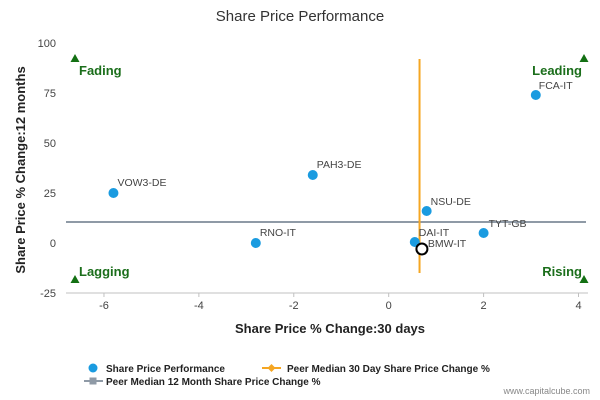 This screenshot has height=400, width=600. I want to click on y-tick-label: 50, so click(50, 144).